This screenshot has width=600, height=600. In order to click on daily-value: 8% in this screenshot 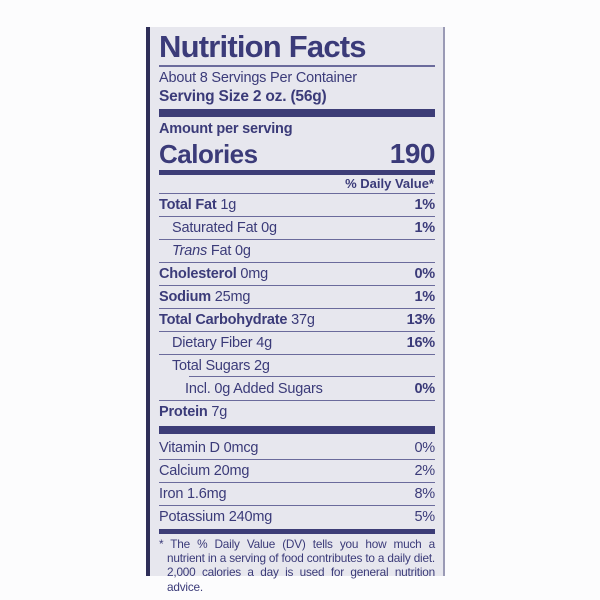, I will do `click(424, 494)`.